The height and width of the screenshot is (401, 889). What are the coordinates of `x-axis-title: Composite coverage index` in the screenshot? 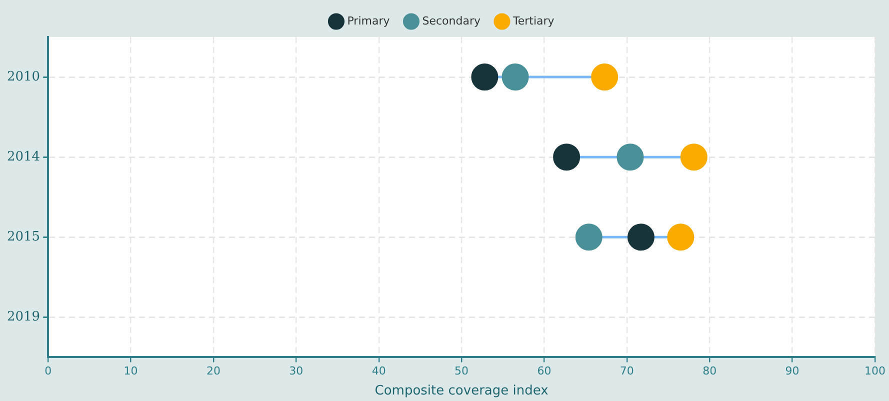 It's located at (461, 391).